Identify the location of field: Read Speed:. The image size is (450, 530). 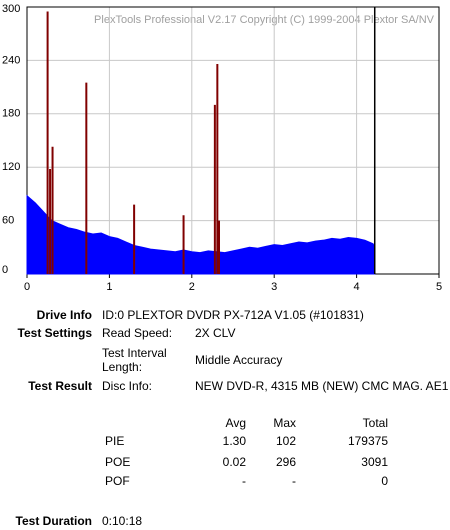
(137, 333).